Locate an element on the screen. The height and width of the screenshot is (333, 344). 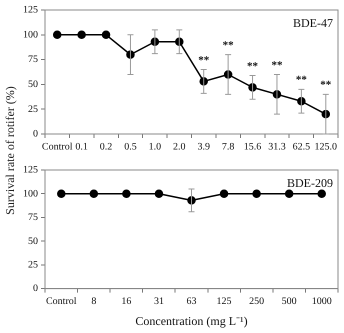
x-tick-label: 0.1 is located at coordinates (81, 147).